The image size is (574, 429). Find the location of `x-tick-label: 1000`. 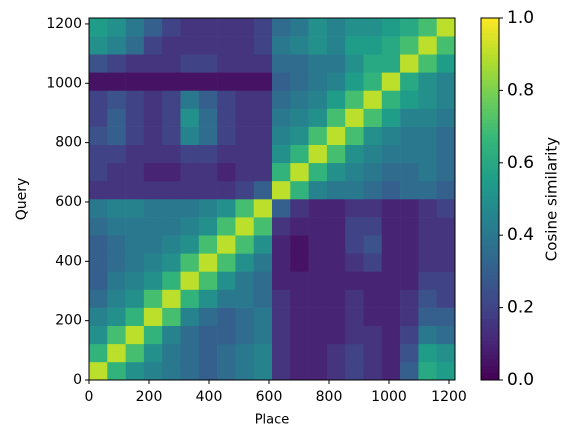

x-tick-label: 1000 is located at coordinates (389, 397).